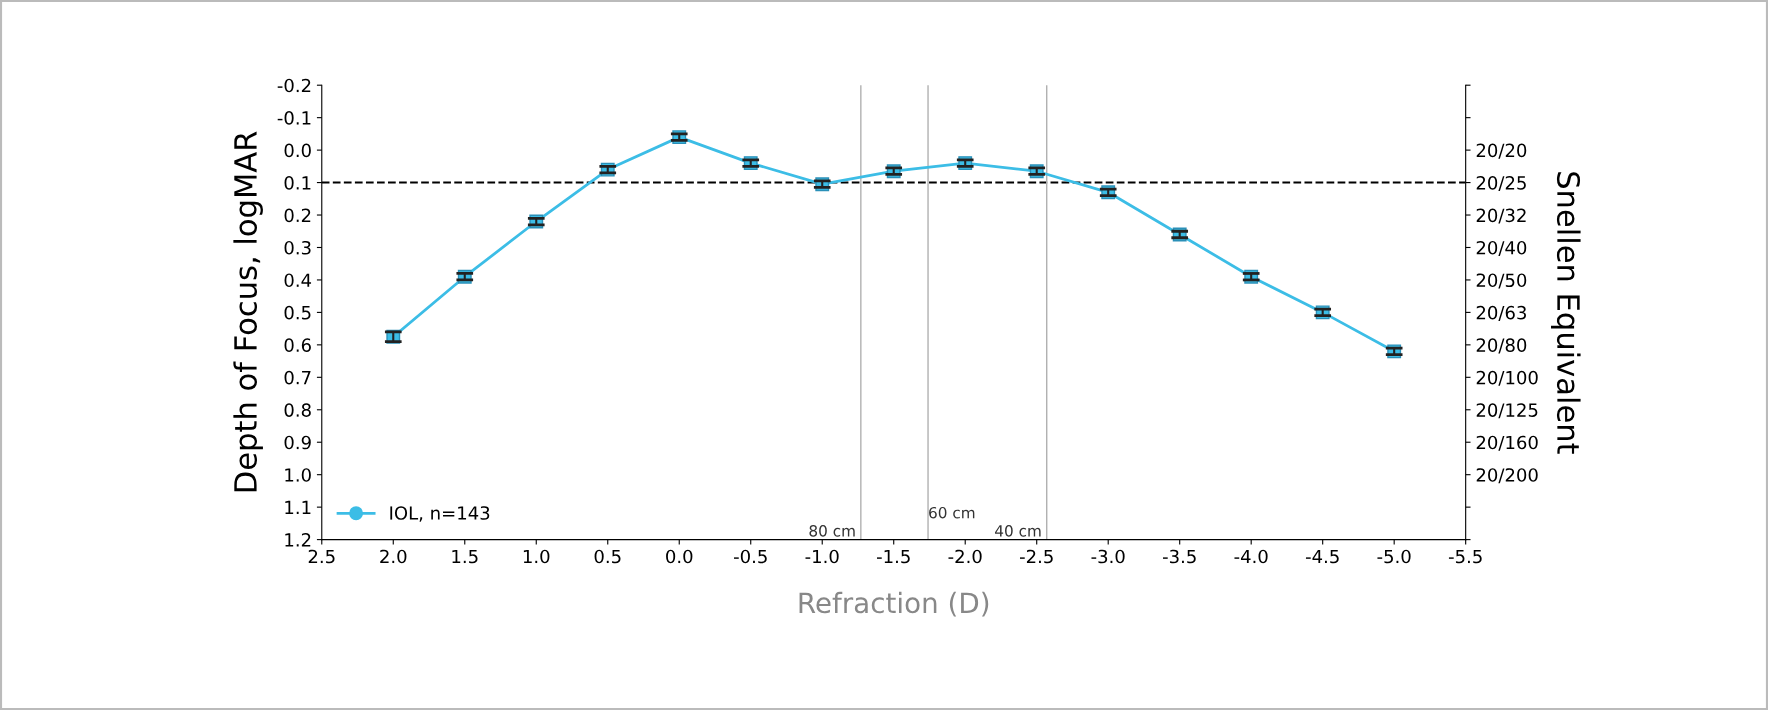 The width and height of the screenshot is (1768, 710). Describe the element at coordinates (1501, 248) in the screenshot. I see `category-label: 20/40` at that location.